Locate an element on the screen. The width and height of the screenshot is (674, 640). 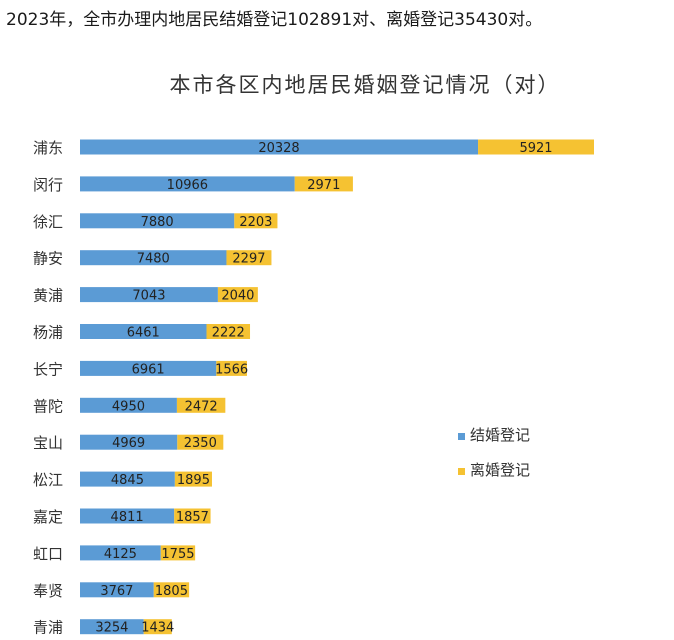
data-label-marriage: 3767 is located at coordinates (116, 591).